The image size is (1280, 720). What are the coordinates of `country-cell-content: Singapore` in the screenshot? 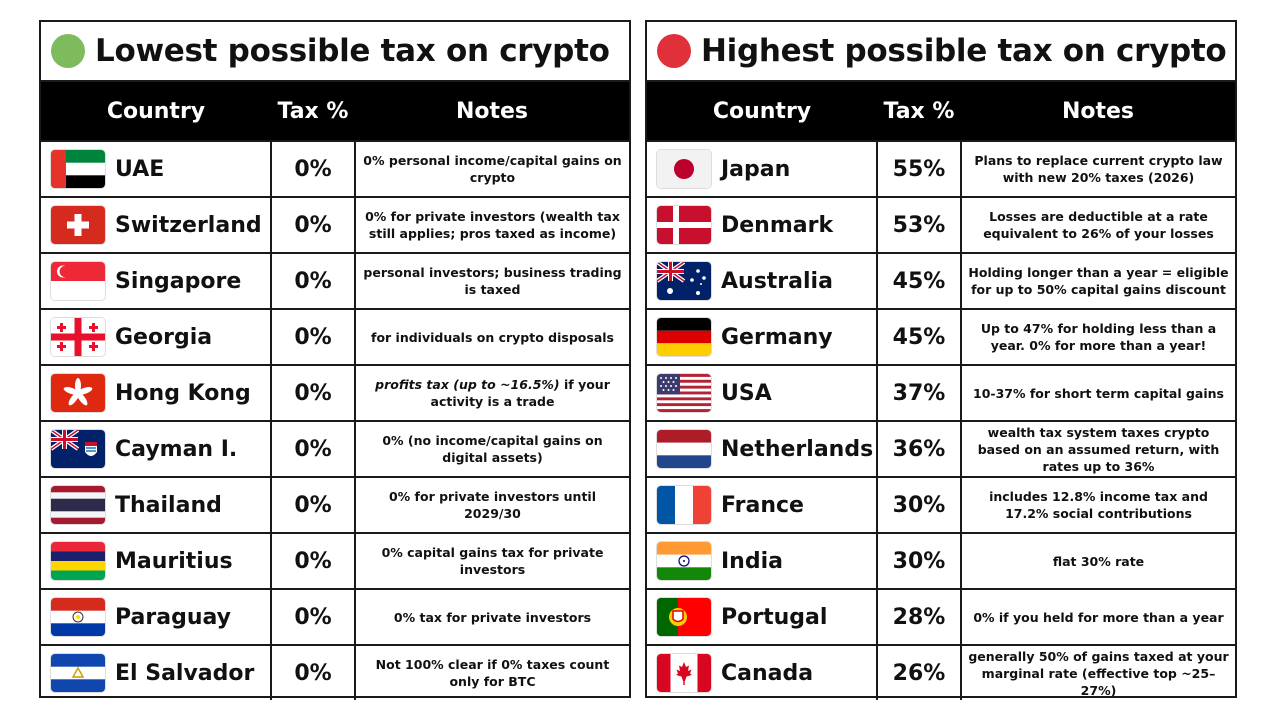 It's located at (155, 281).